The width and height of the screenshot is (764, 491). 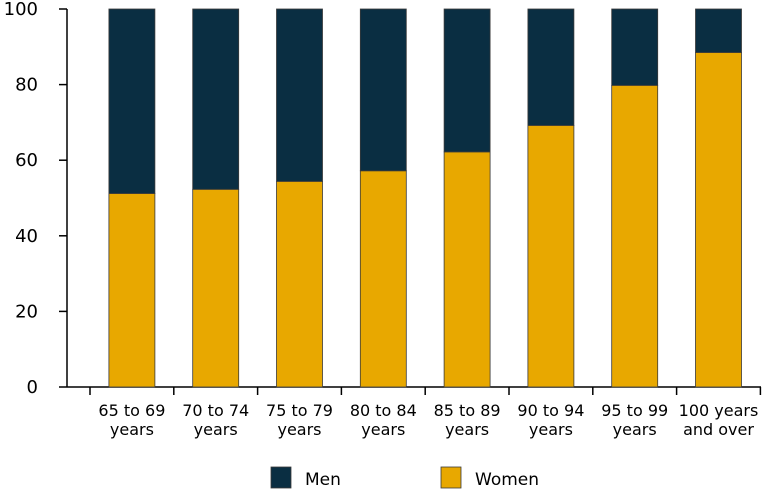 I want to click on y-tick-label: 60, so click(x=26, y=160).